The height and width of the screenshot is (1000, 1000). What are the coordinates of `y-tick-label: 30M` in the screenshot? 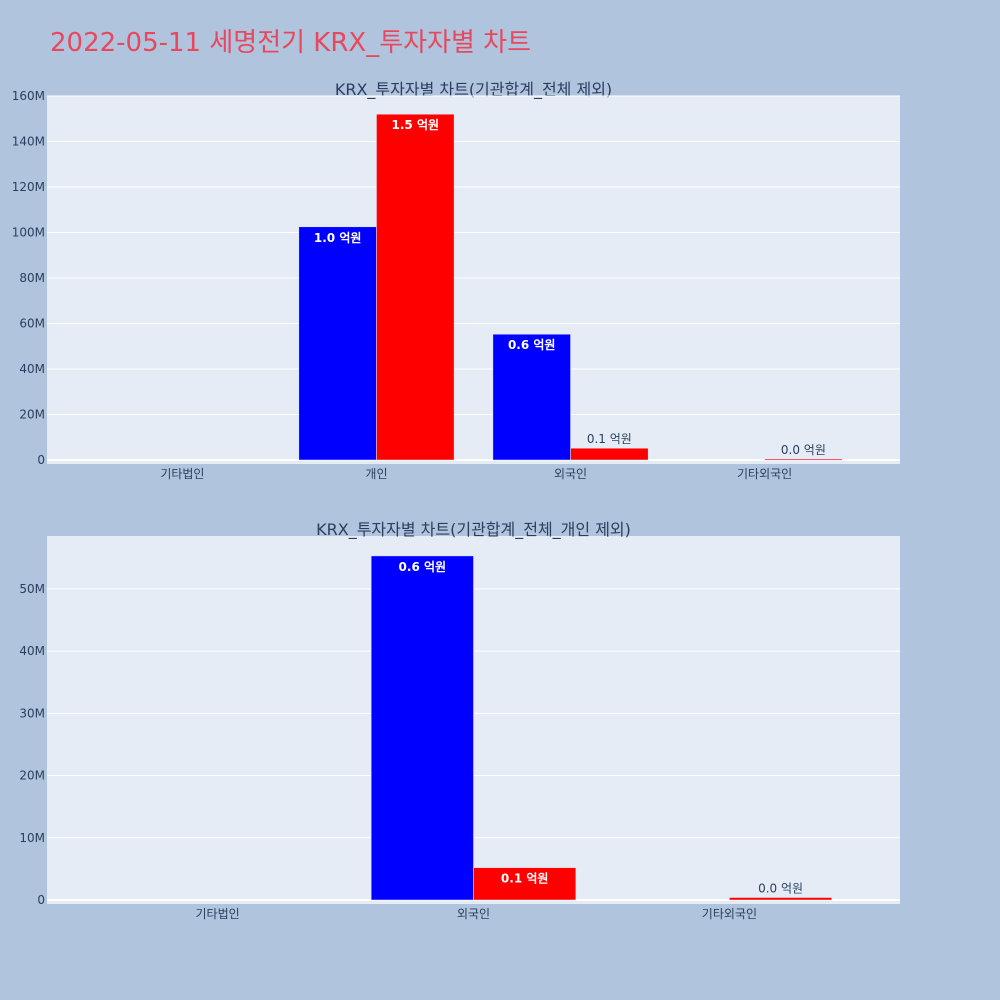 It's located at (32, 713).